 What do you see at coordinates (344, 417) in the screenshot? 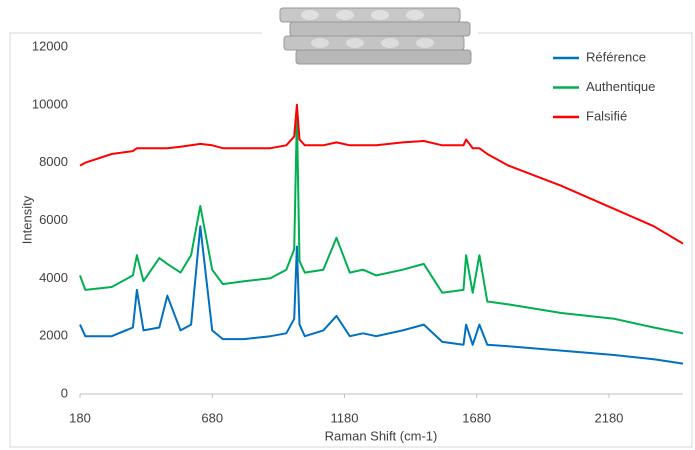
I see `x-tick-label: 1180` at bounding box center [344, 417].